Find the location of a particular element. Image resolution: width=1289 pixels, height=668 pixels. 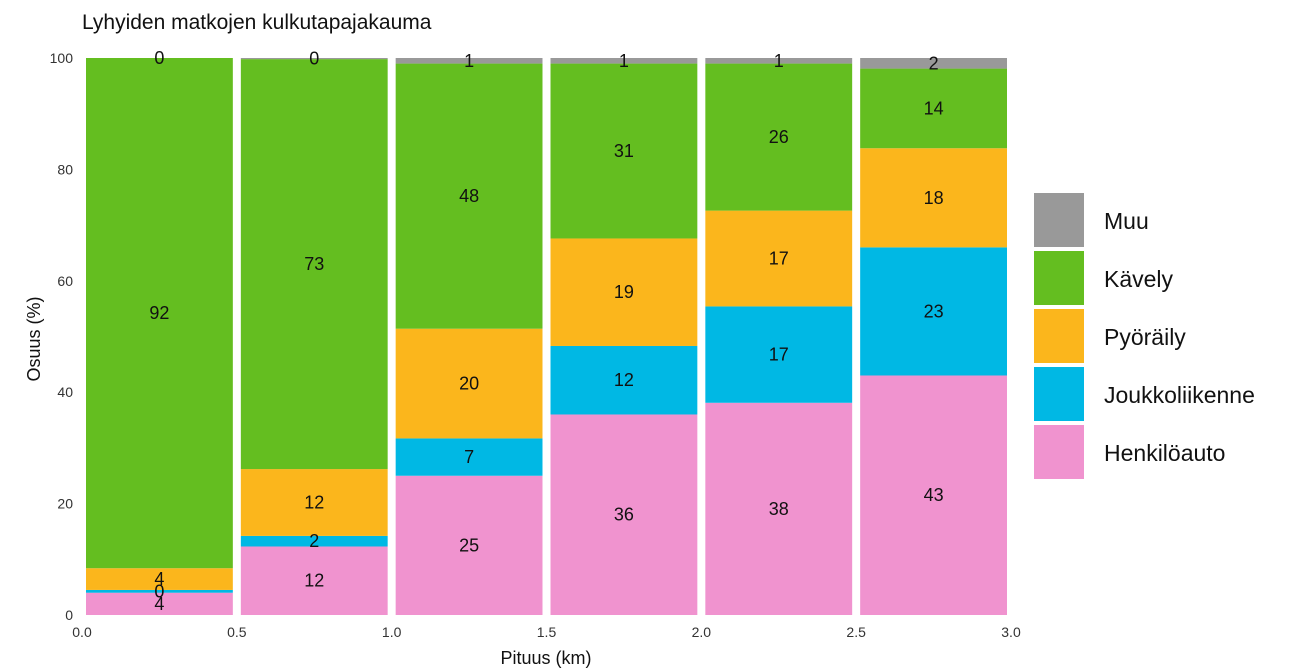

y-axis-ticks: 0 20 40 60 80 100 is located at coordinates (62, 336).